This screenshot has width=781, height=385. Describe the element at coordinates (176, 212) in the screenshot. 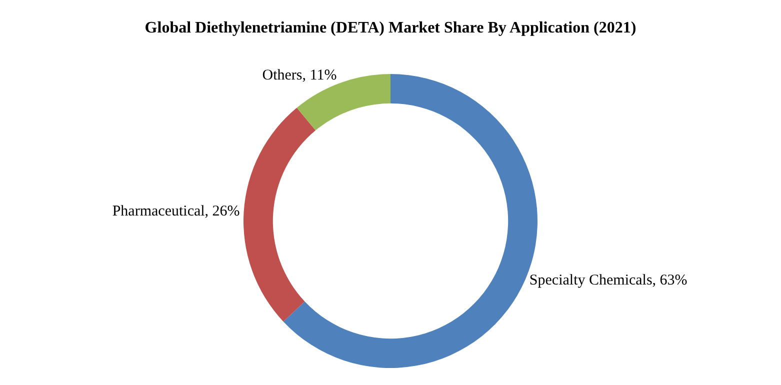

I see `slice-label: Pharmaceutical, 26%` at that location.